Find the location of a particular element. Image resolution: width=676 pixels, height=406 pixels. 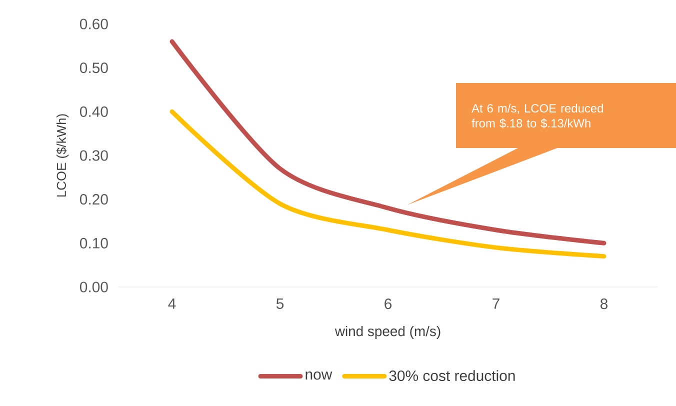

y-tick-label: 0.30 is located at coordinates (94, 155).